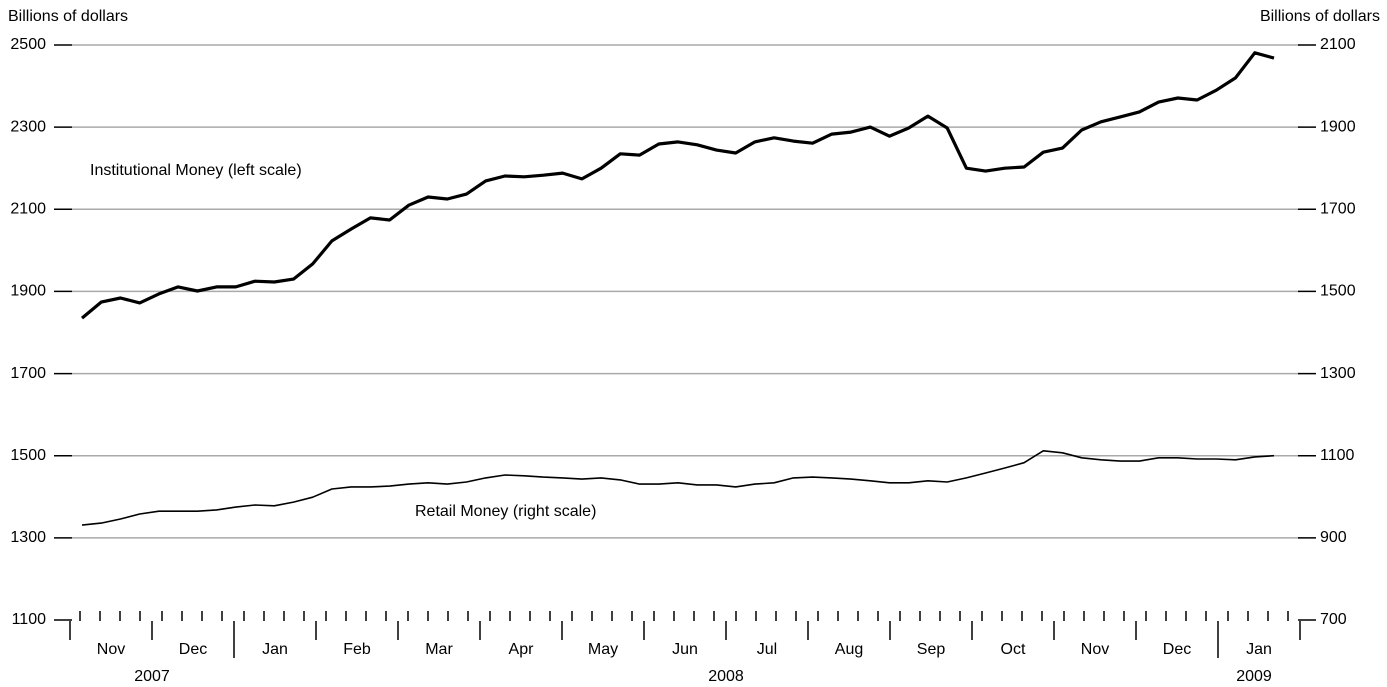 The height and width of the screenshot is (687, 1387). Describe the element at coordinates (522, 649) in the screenshot. I see `x-month-label: Apr` at that location.